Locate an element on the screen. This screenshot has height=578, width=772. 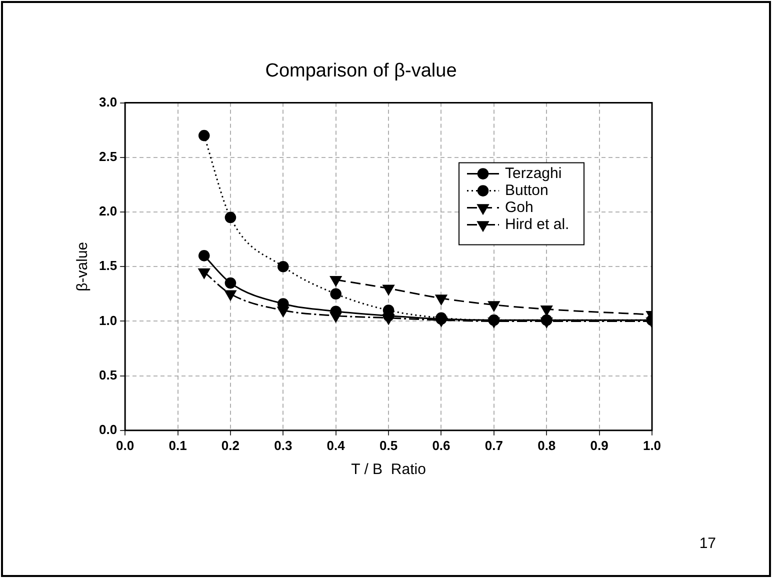
x-tick-label: 0.7 is located at coordinates (493, 445).